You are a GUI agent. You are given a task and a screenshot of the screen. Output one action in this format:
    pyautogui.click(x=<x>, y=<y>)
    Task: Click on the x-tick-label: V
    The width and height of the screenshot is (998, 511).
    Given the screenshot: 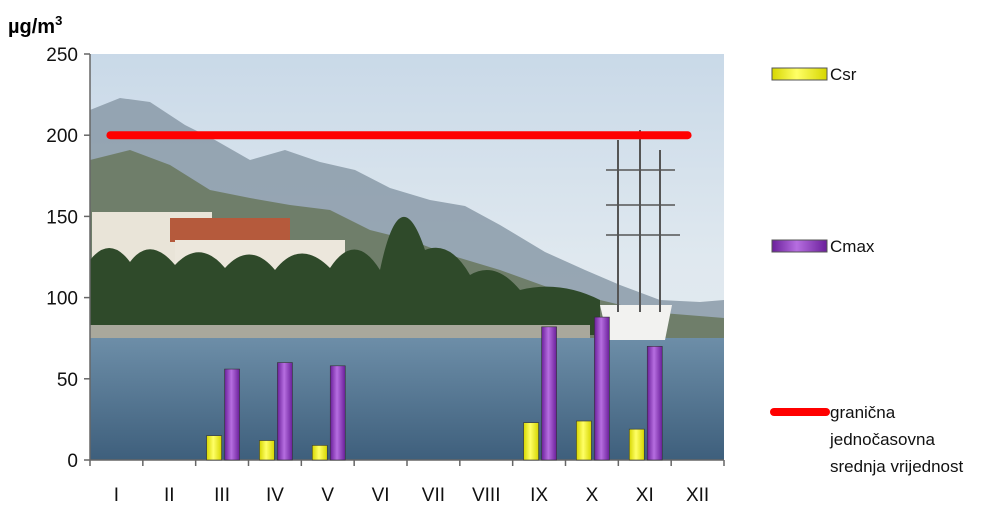 What is the action you would take?
    pyautogui.click(x=327, y=495)
    